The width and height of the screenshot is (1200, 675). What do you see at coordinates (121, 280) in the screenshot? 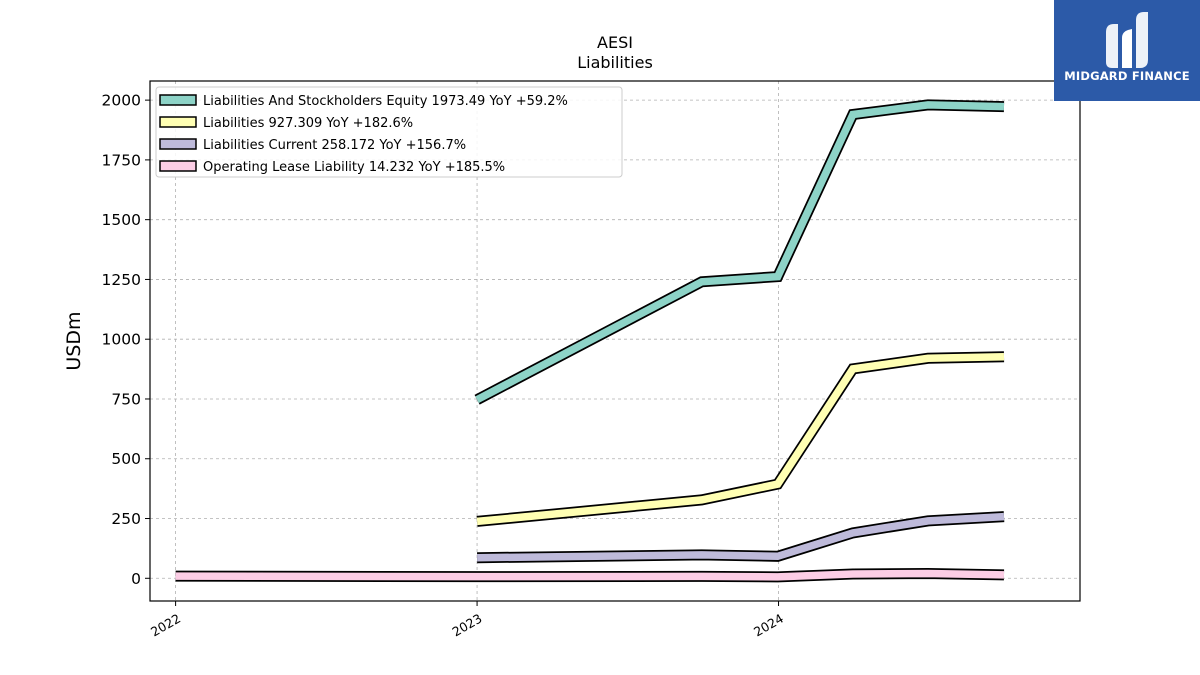
I see `y-tick-label: 1250` at bounding box center [121, 280].